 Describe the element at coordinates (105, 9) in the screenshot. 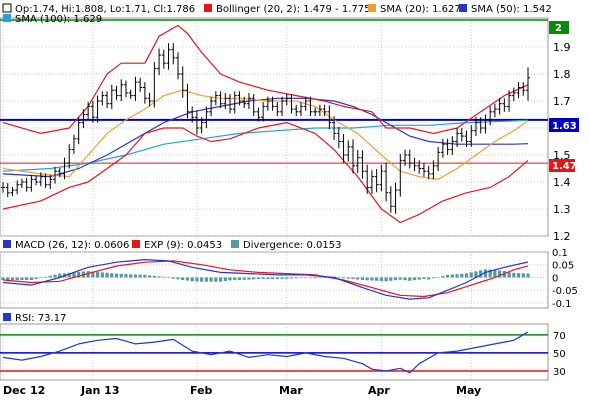

I see `ohlc-legend-text: Op:1.74, Hi:1.808, Lo:1.71, Cl:1.786` at that location.